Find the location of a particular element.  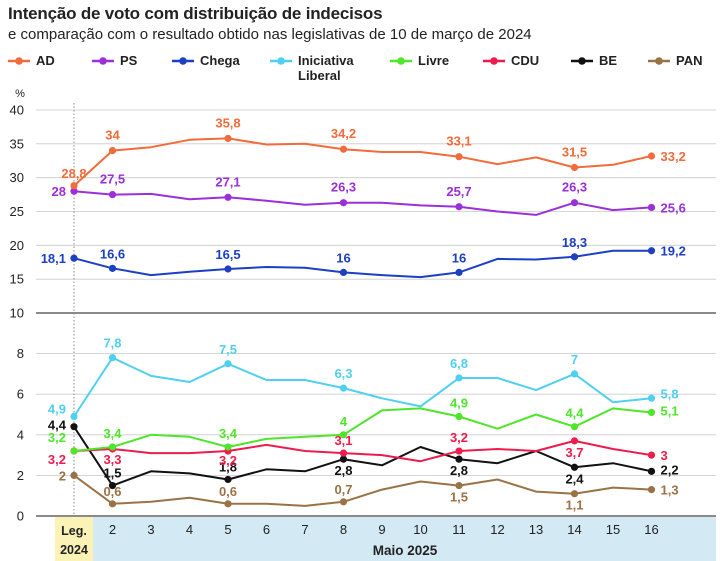

legend-swatch-pan is located at coordinates (659, 61).